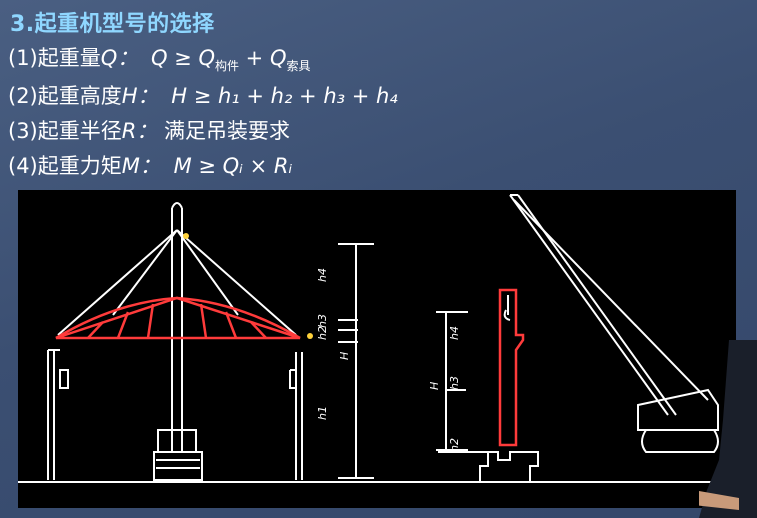 The width and height of the screenshot is (757, 518). What do you see at coordinates (507, 308) in the screenshot?
I see `hook` at bounding box center [507, 308].